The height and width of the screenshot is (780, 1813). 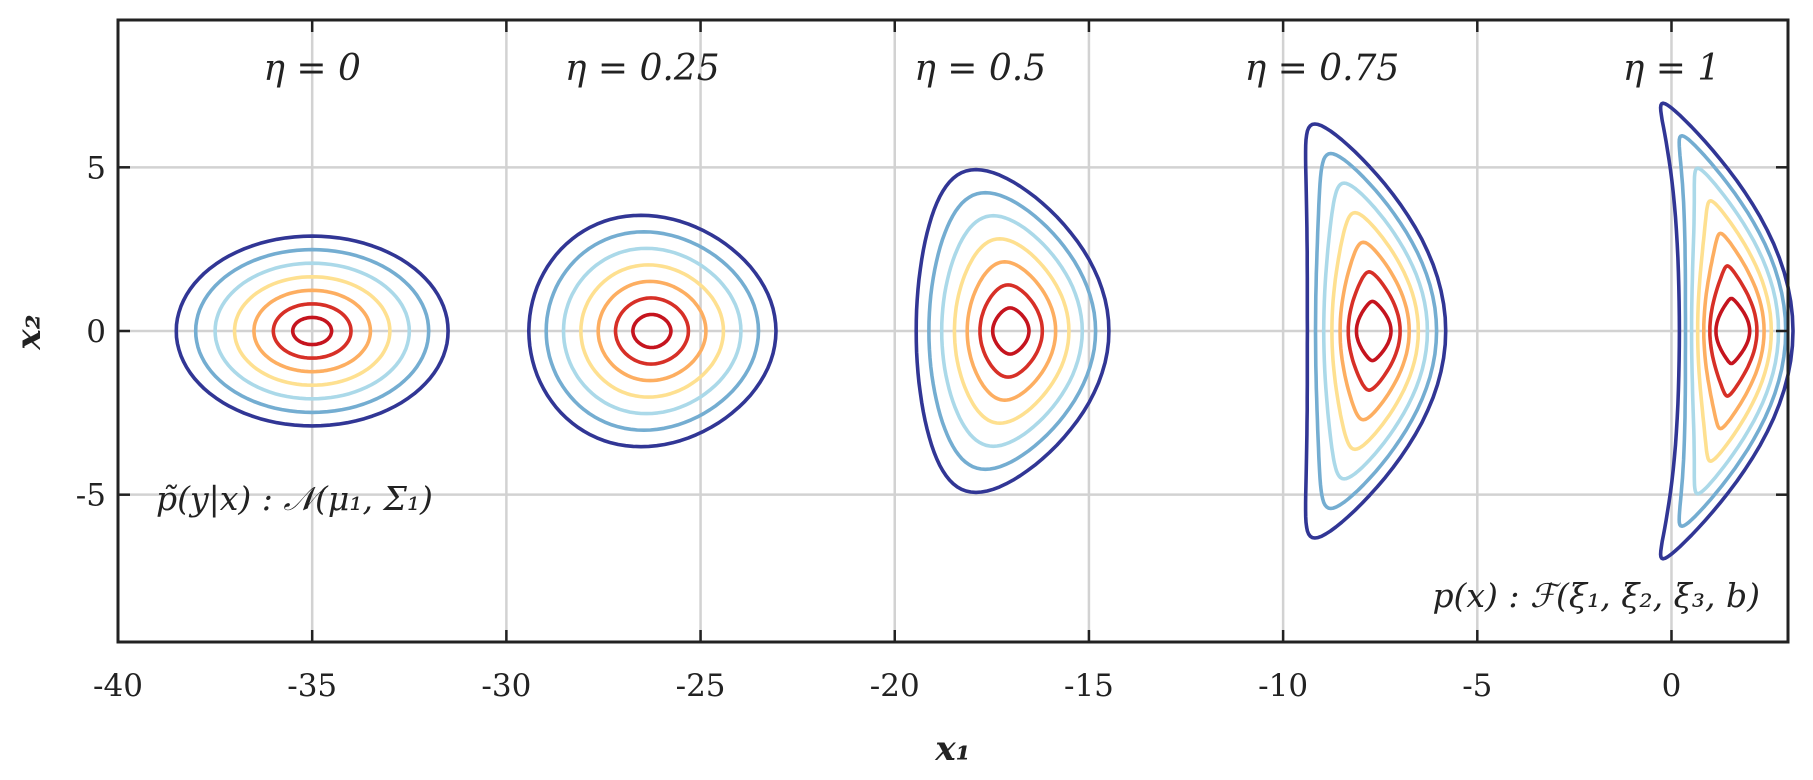 I want to click on x-tick-label: 0, so click(x=1672, y=686).